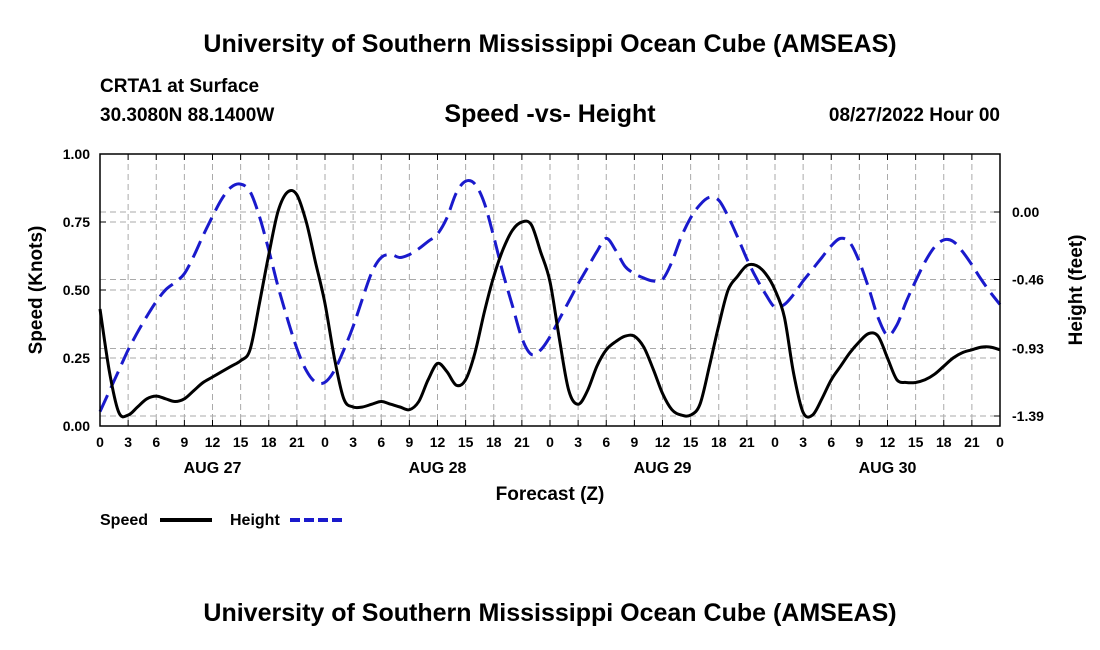 The width and height of the screenshot is (1100, 650). What do you see at coordinates (213, 468) in the screenshot?
I see `day-label: AUG 27` at bounding box center [213, 468].